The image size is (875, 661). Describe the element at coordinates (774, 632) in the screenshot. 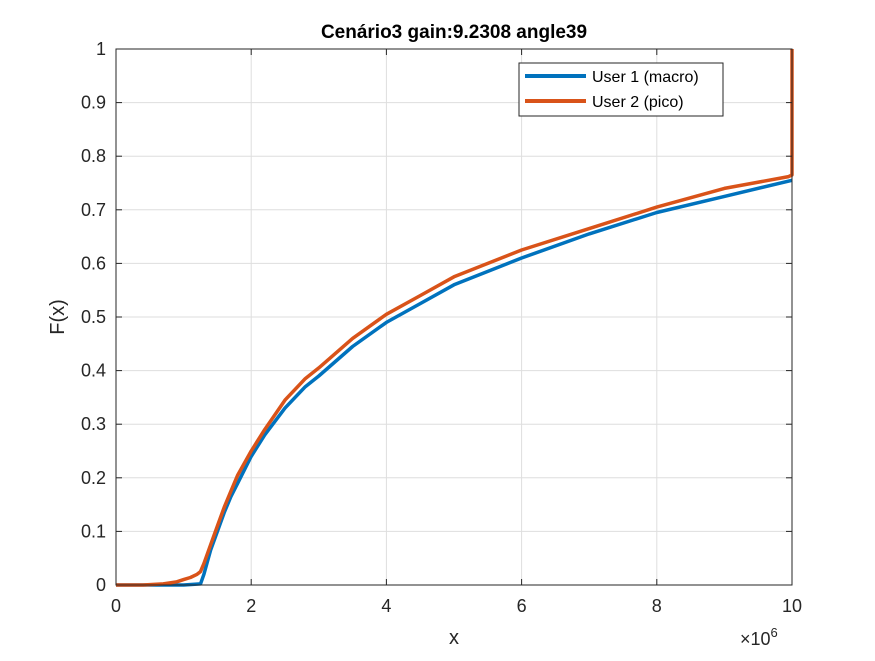

I see `x-exponent-power: 6` at that location.